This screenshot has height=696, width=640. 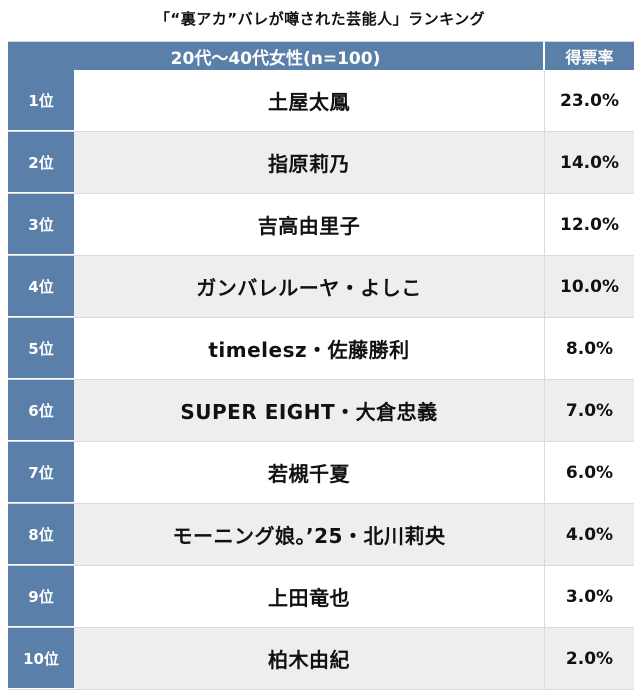 I want to click on table-row: 4位 ガンバレルーヤ・よしこ 10.0%, so click(x=321, y=287).